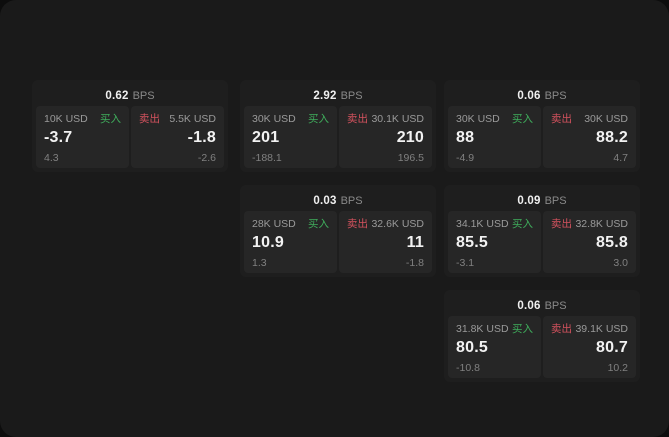  I want to click on buy-panel: 10K USD 买入 -3.7 4.3, so click(82, 137).